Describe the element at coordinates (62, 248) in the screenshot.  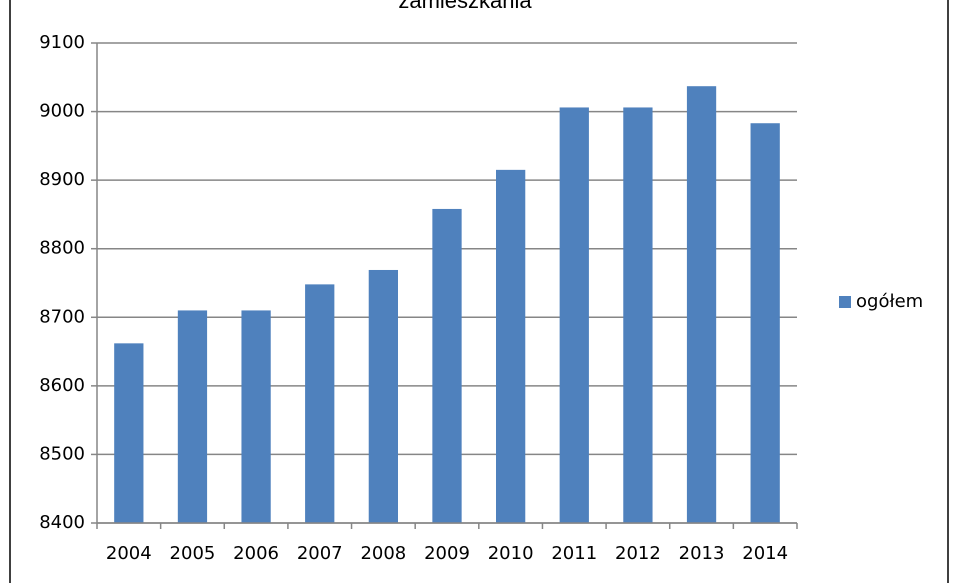
I see `y-tick-label: 8800` at that location.